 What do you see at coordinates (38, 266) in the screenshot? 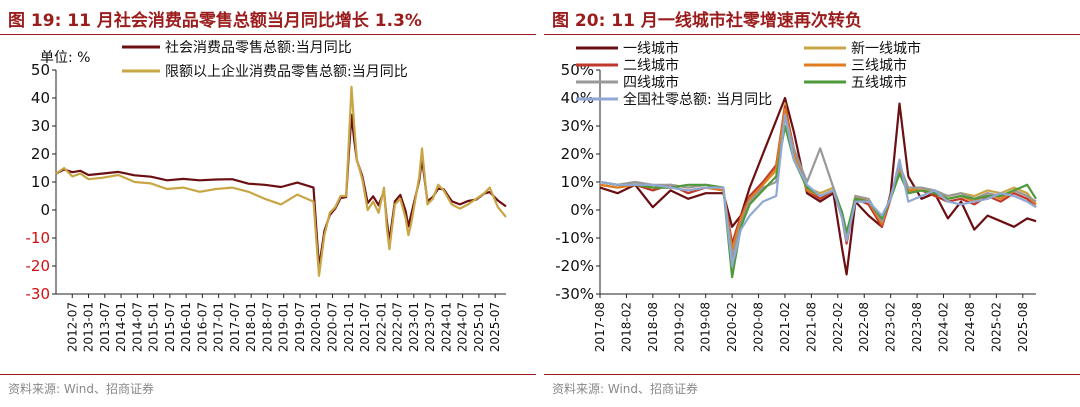
I see `y-tick-label: -20` at bounding box center [38, 266].